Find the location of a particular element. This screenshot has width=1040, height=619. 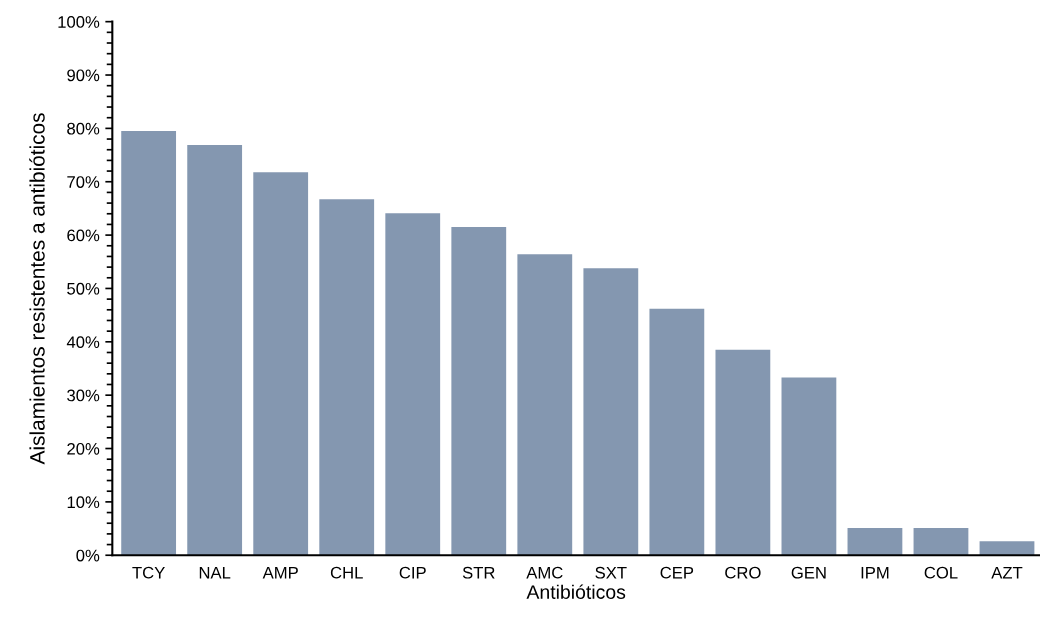

y-tick-label: 80% is located at coordinates (83, 128).